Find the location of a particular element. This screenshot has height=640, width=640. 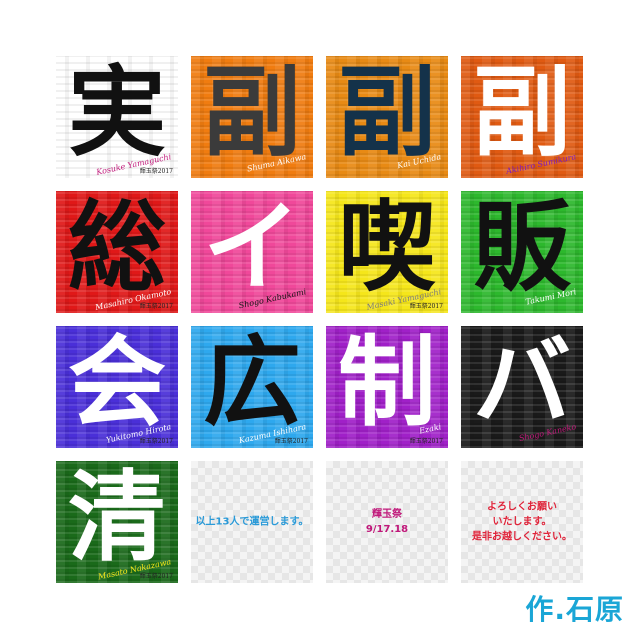

tile-kai: 会 Yukitomo Hirota 輝玉祭2017 is located at coordinates (117, 387).